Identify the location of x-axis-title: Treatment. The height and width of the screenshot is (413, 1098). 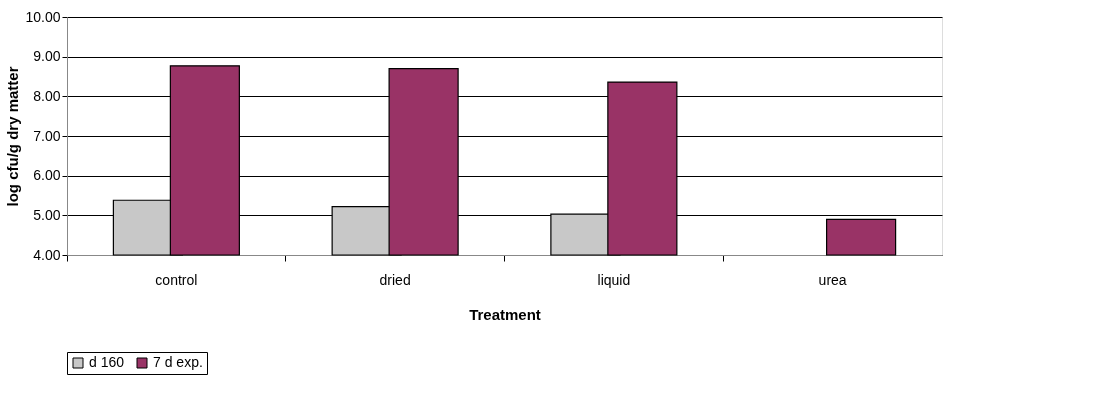
(505, 314).